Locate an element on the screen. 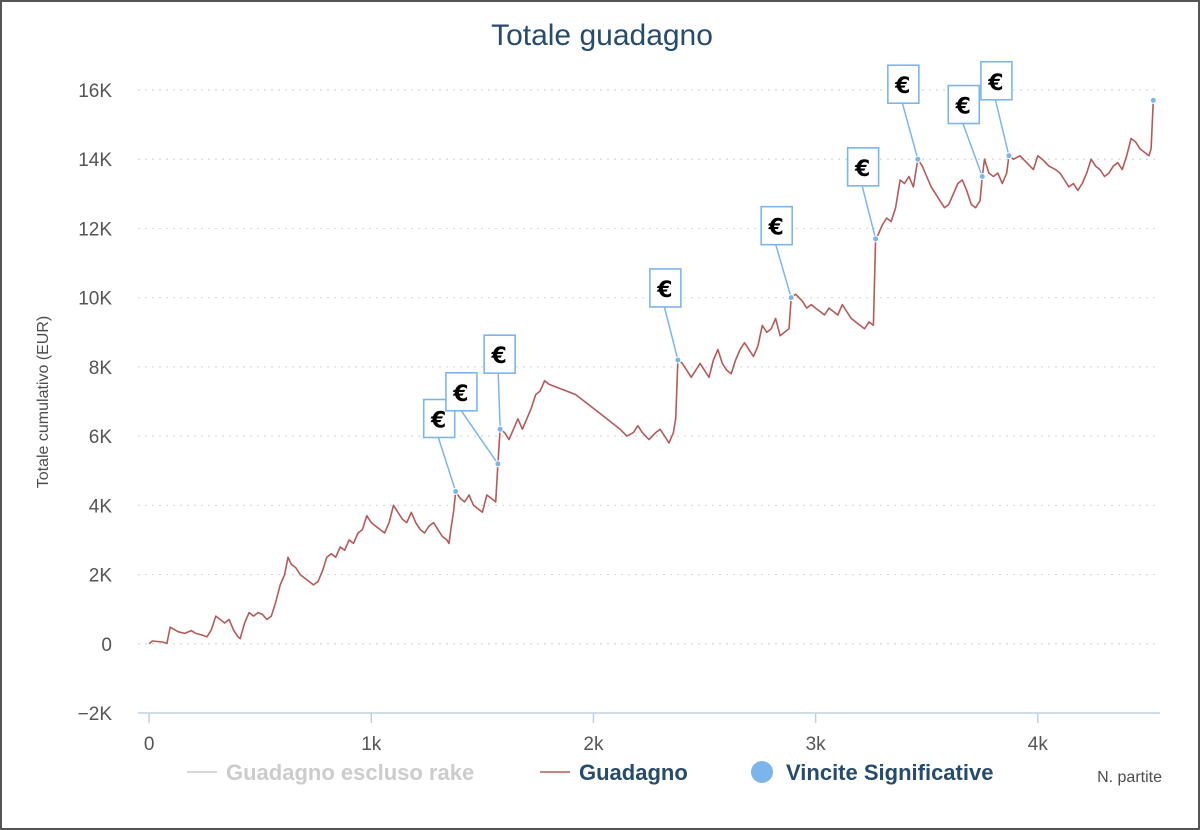 The image size is (1200, 830). x-tick-label: 3k is located at coordinates (816, 744).